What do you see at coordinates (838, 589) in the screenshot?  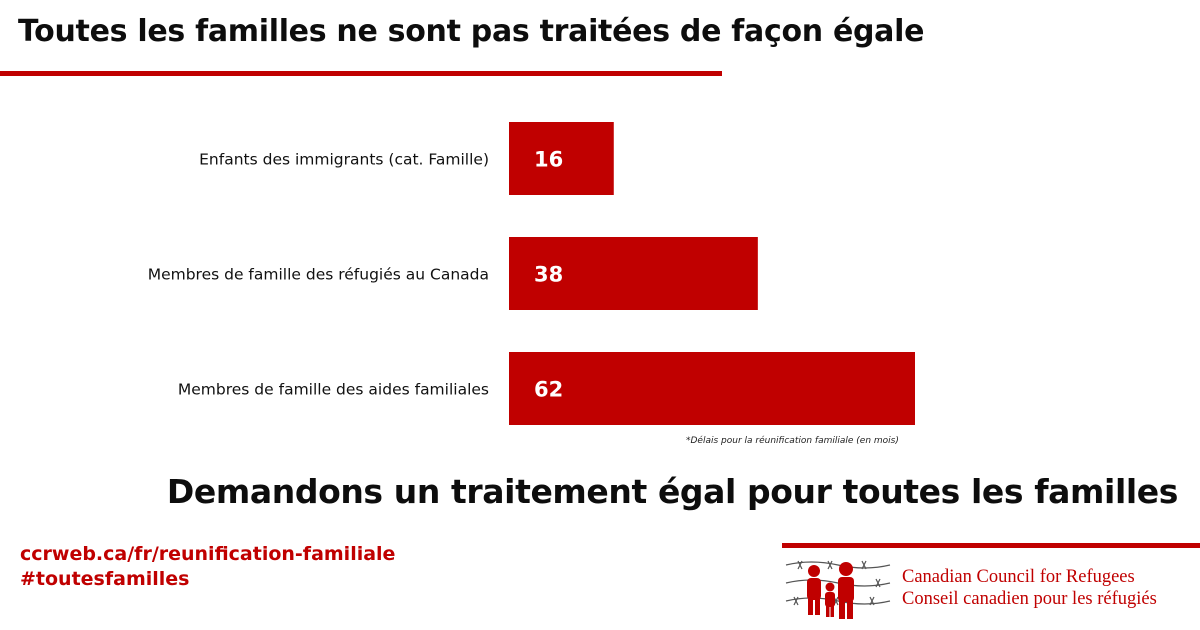 I see `people-behind-barbed-wire-icon` at bounding box center [838, 589].